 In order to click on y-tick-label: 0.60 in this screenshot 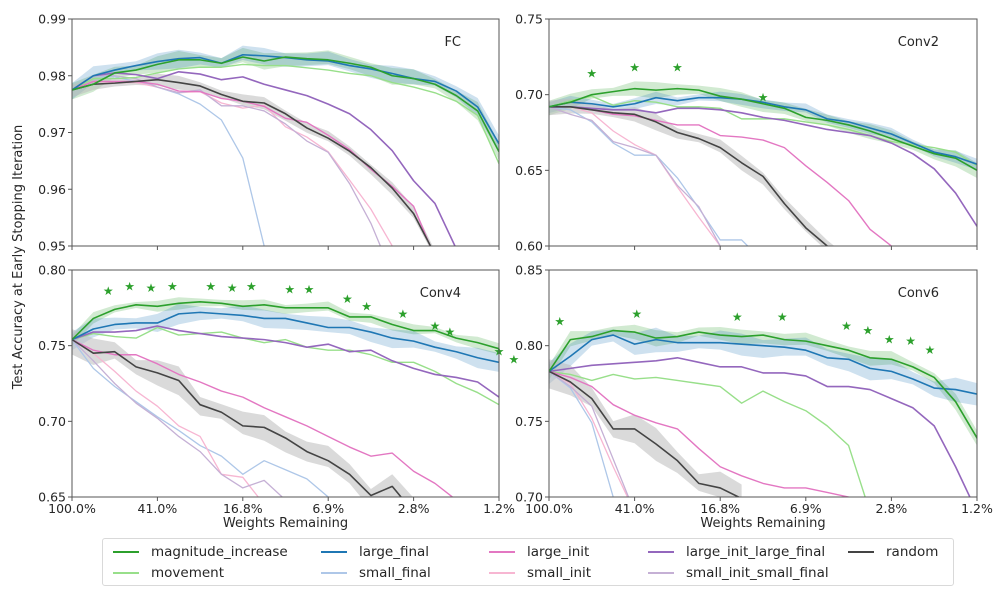, I will do `click(529, 246)`.